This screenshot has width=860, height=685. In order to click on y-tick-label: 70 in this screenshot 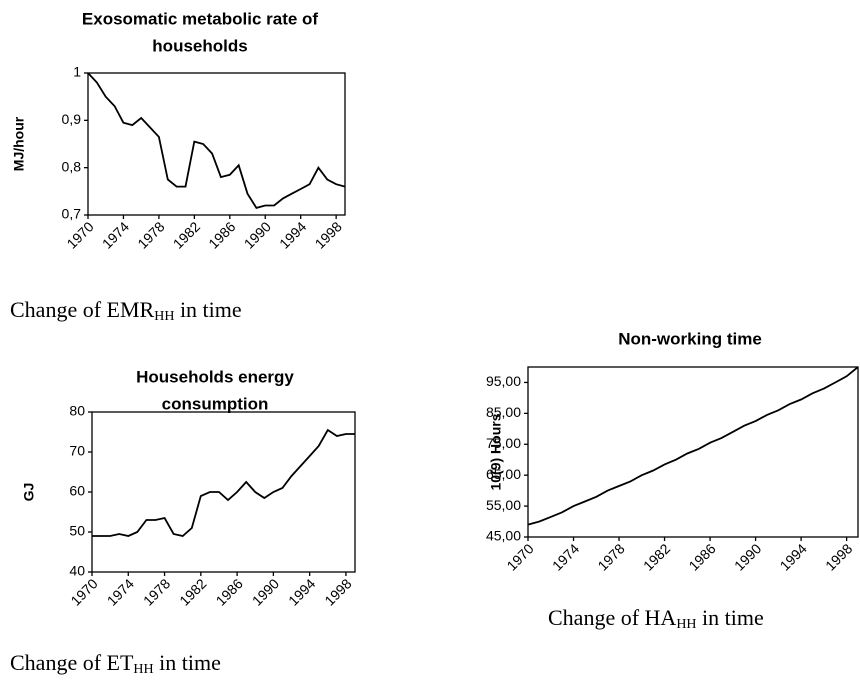, I will do `click(77, 451)`.